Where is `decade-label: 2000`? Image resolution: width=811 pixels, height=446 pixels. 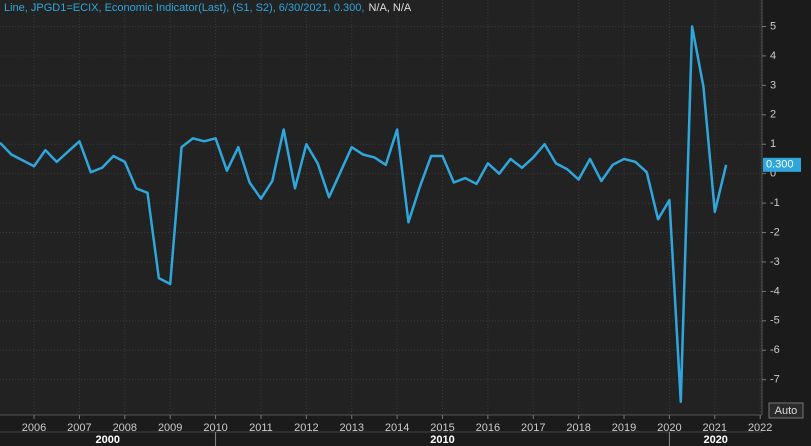
decade-label: 2000 is located at coordinates (108, 440).